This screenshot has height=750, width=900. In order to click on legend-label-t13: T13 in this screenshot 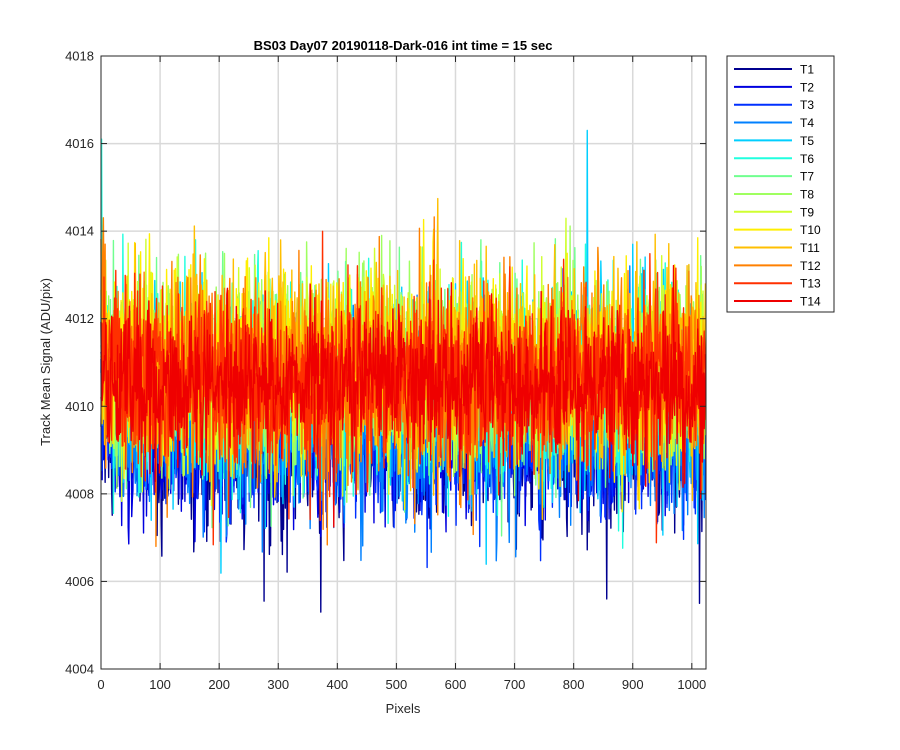, I will do `click(810, 284)`.